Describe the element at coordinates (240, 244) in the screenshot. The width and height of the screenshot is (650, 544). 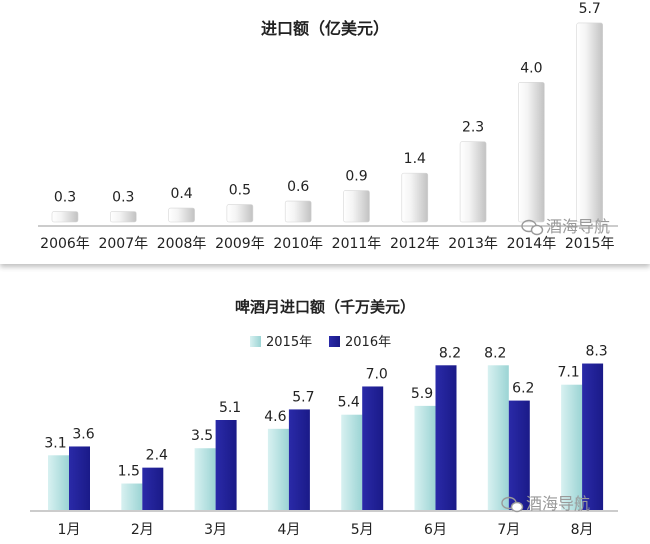
I see `x-tick-label-3: 2009年` at that location.